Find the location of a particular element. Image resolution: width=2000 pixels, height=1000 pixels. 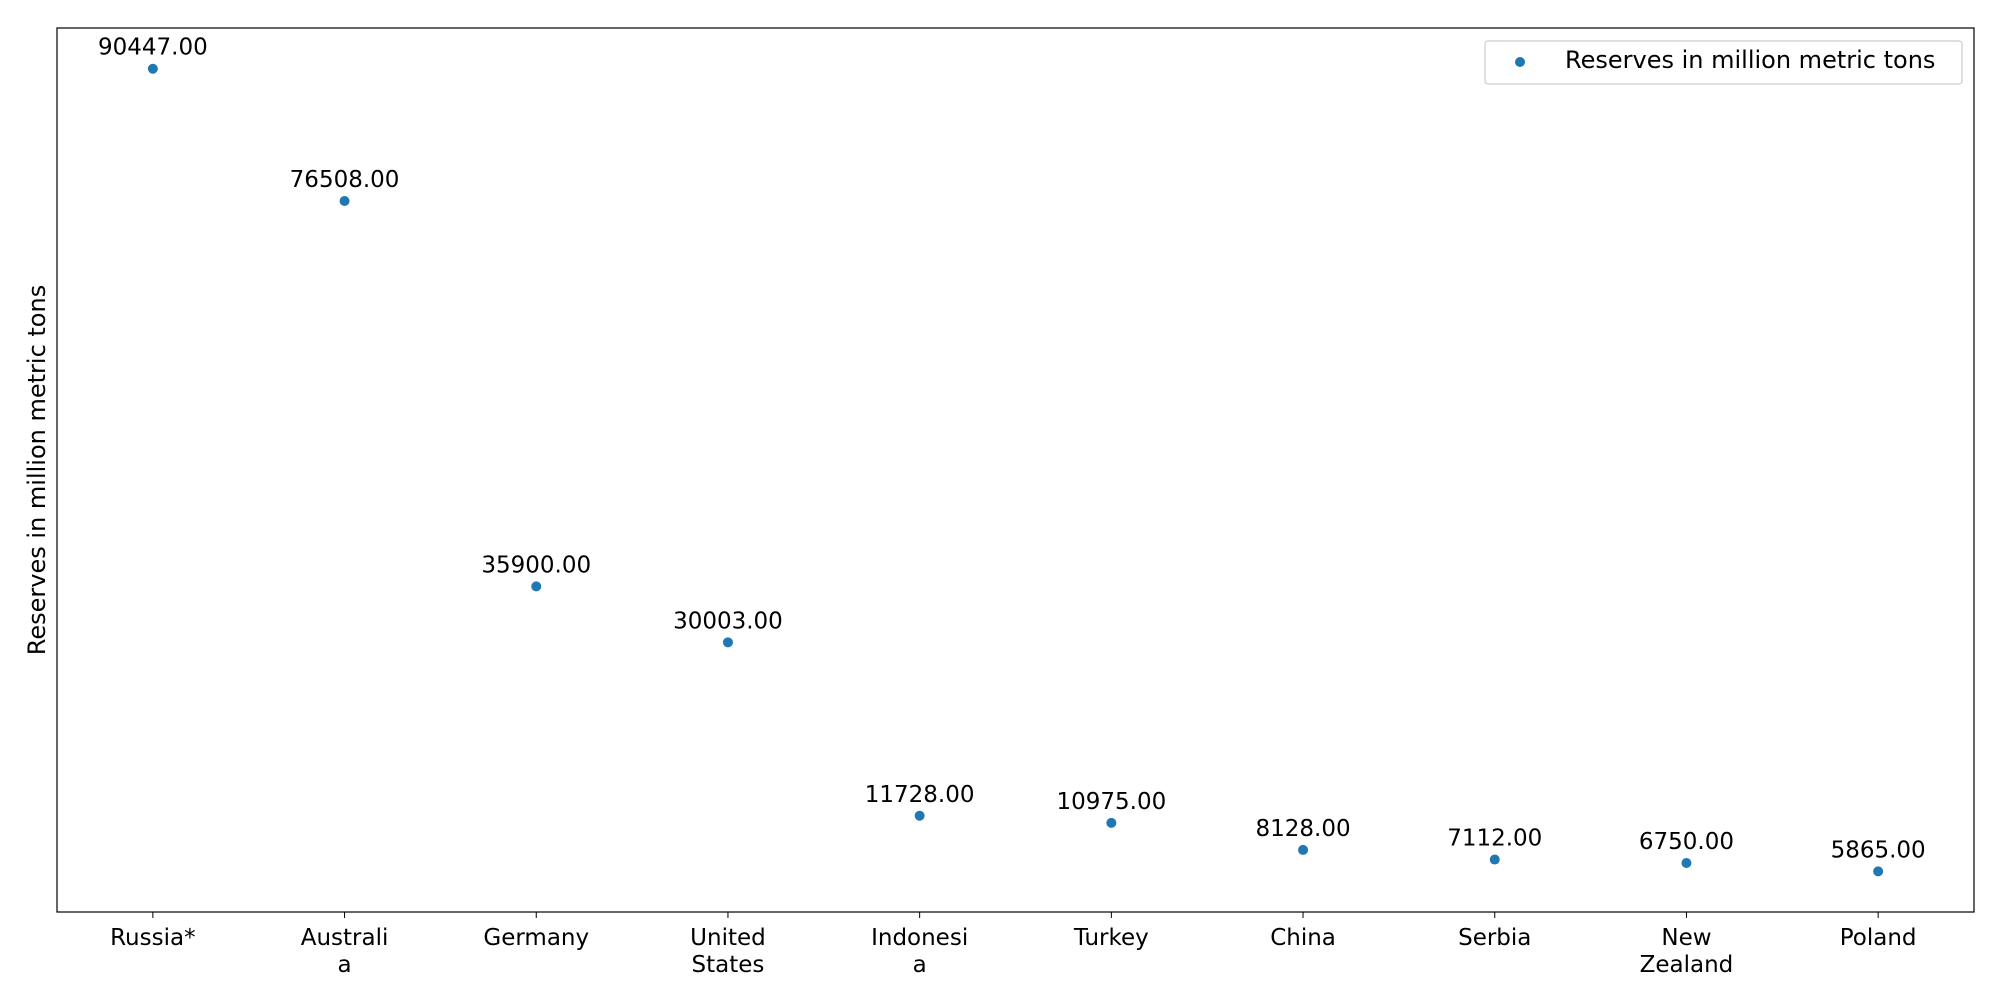

x-tick-label: United States is located at coordinates (728, 951).